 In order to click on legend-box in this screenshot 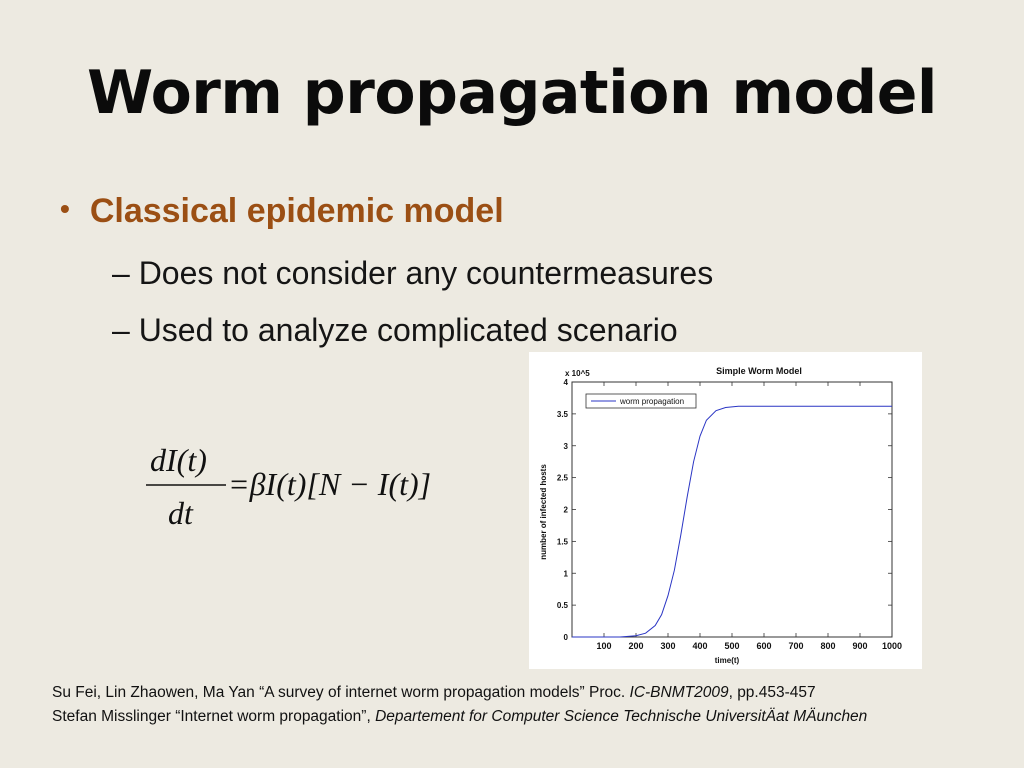, I will do `click(641, 401)`.